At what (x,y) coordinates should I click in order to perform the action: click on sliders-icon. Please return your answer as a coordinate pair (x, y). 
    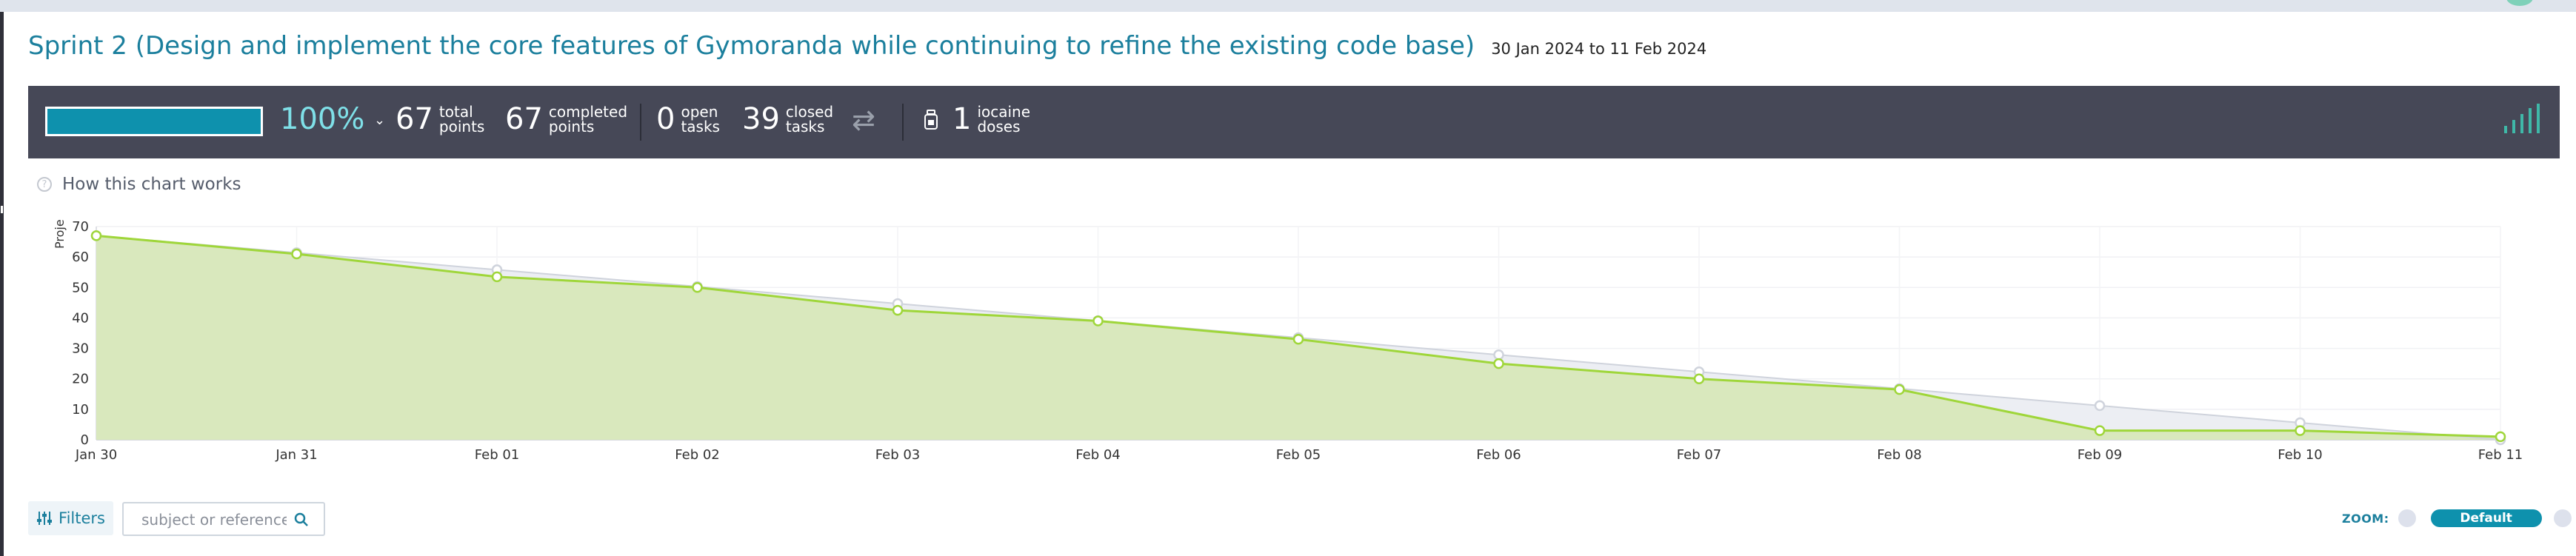
    Looking at the image, I should click on (45, 518).